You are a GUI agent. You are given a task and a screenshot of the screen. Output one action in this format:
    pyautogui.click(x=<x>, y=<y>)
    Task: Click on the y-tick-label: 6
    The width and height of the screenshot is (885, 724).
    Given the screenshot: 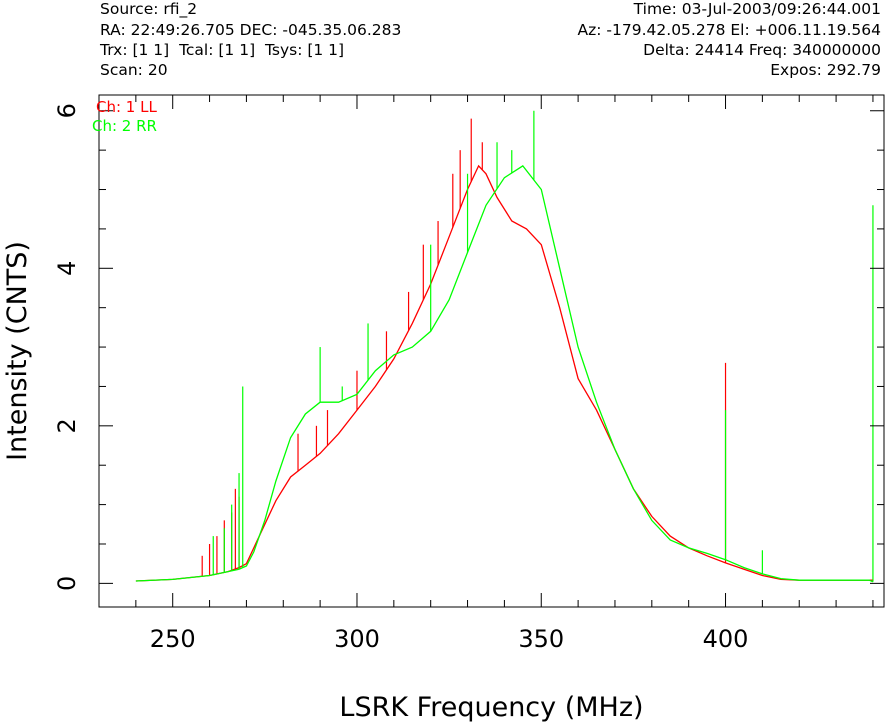 What is the action you would take?
    pyautogui.click(x=67, y=110)
    